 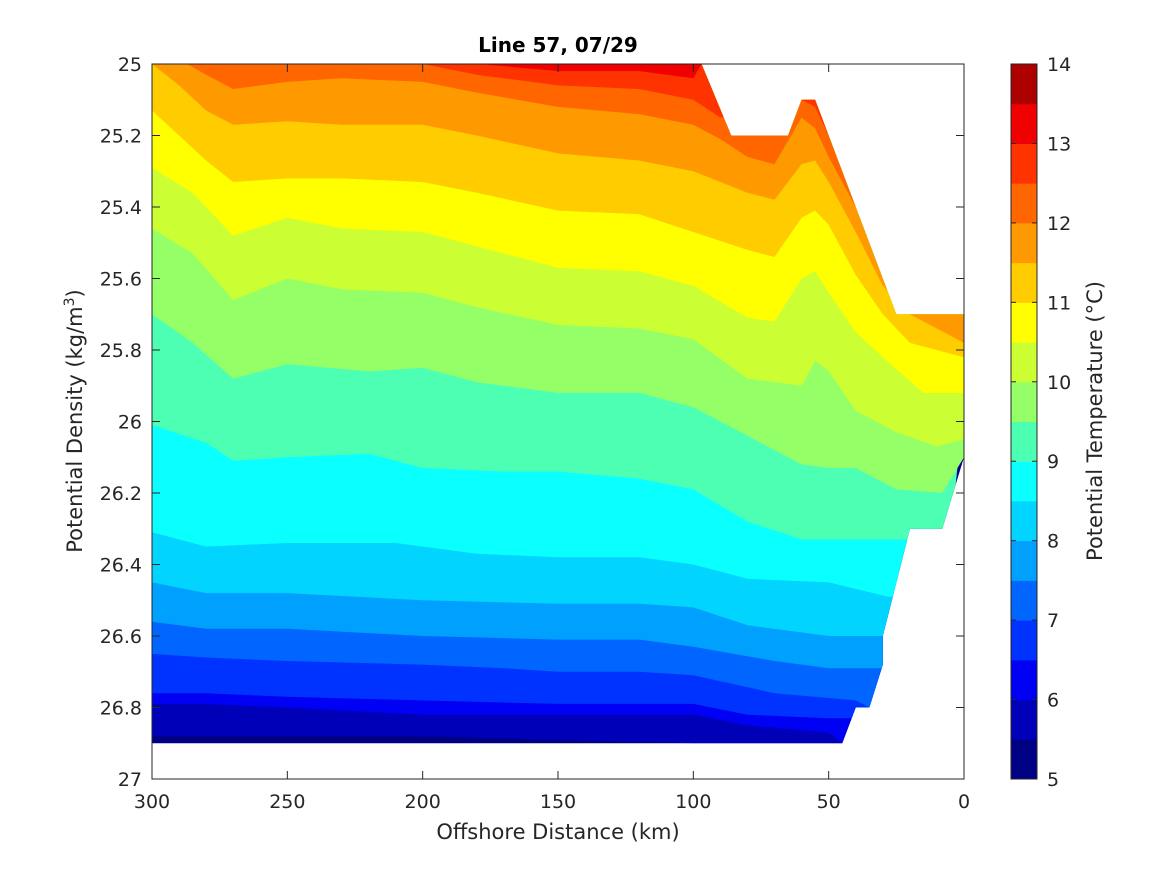 I want to click on colorbar-tick-label: 8, so click(x=1053, y=542).